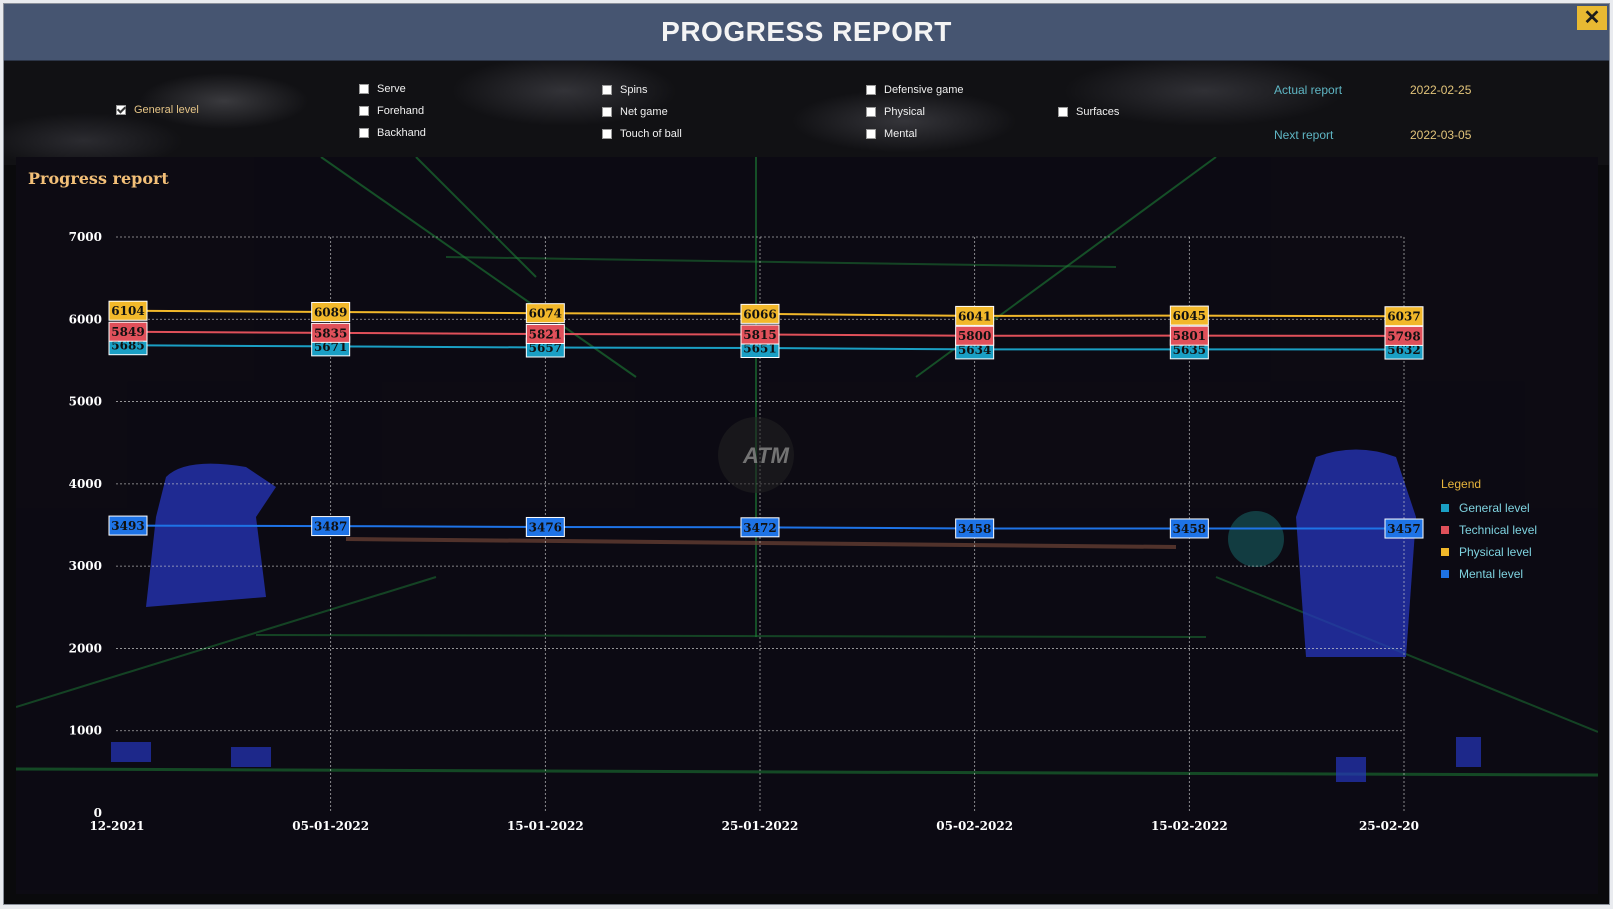 The height and width of the screenshot is (909, 1613). What do you see at coordinates (766, 455) in the screenshot?
I see `watermark-text: ATM` at bounding box center [766, 455].